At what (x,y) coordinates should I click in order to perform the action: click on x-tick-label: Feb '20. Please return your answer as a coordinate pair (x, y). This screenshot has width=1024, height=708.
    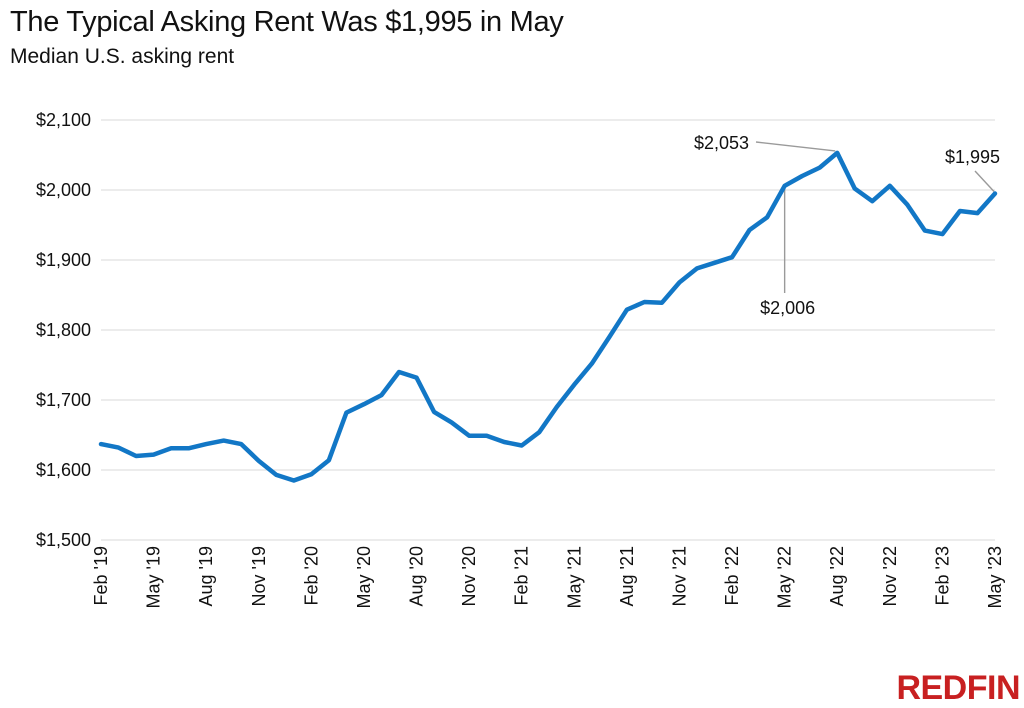
    Looking at the image, I should click on (311, 575).